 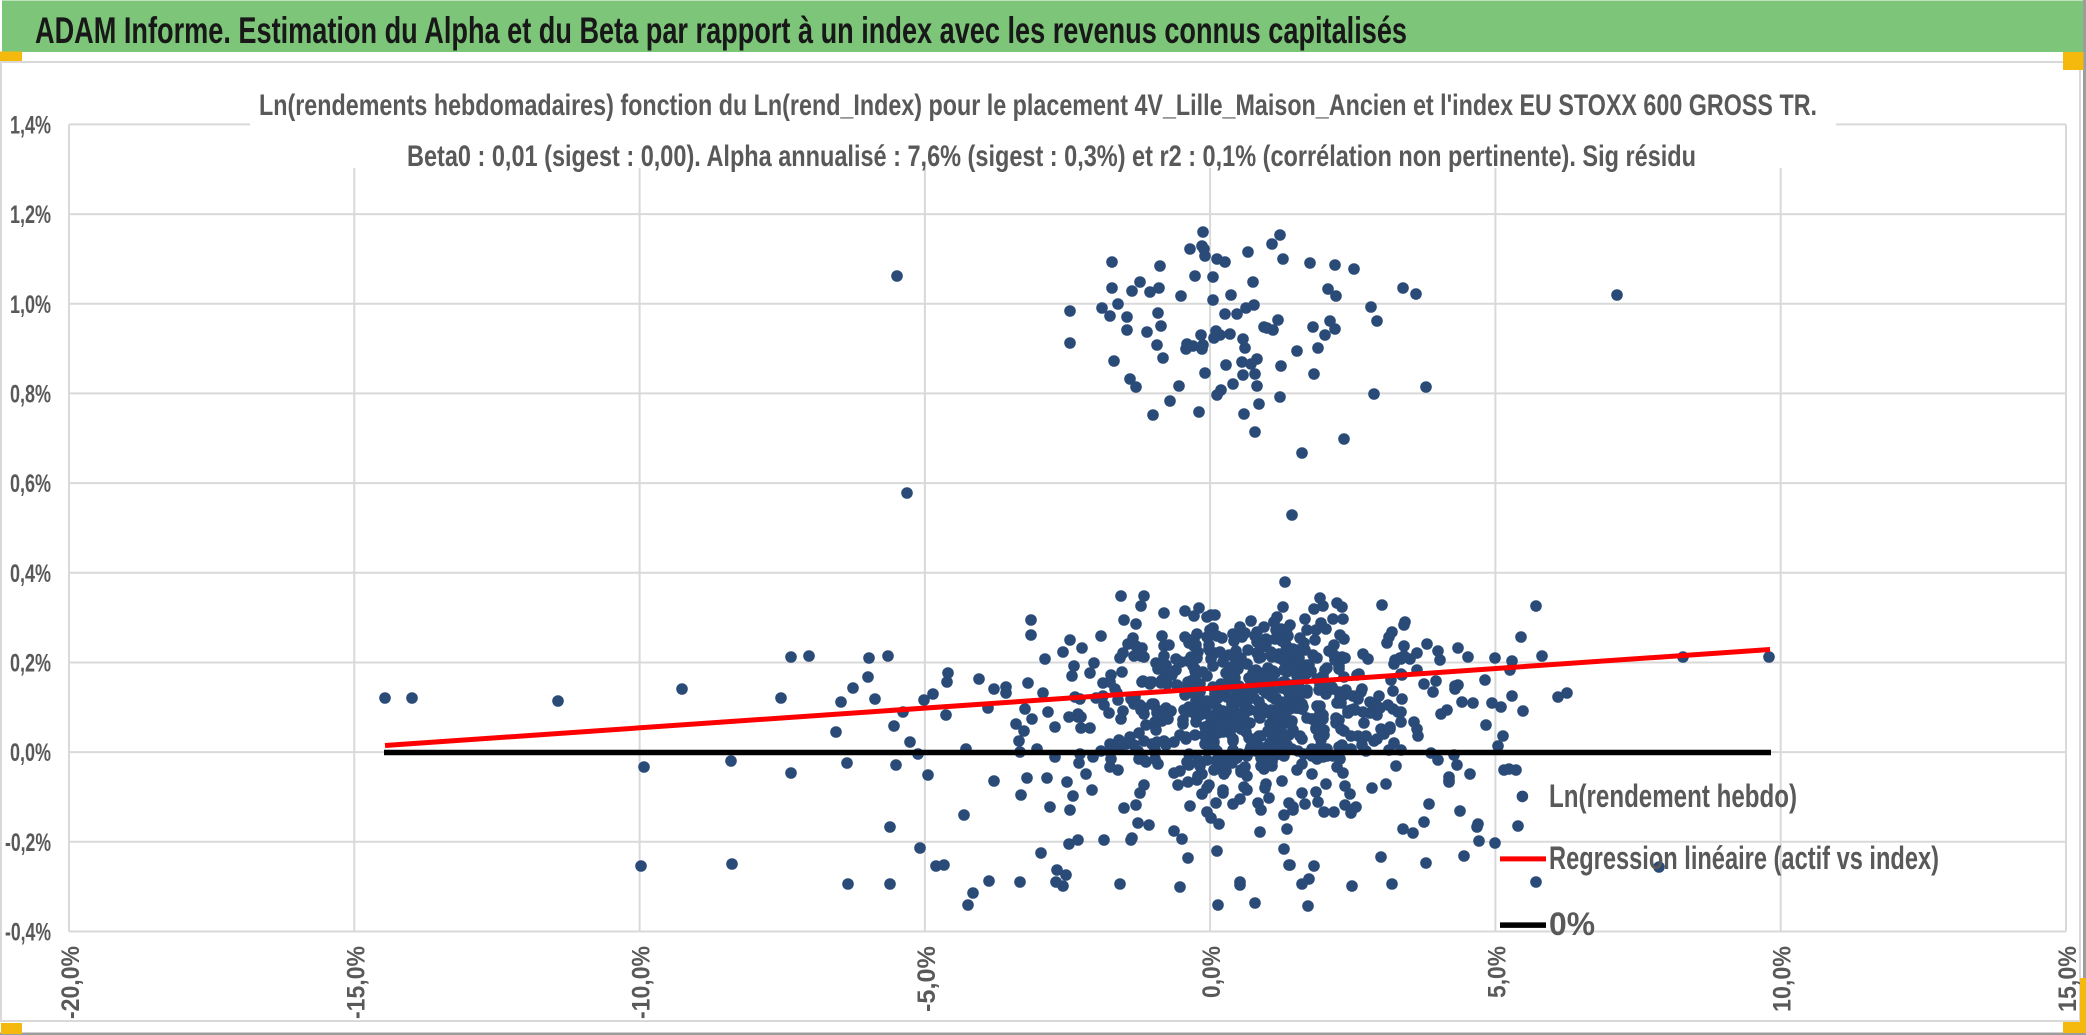 What do you see at coordinates (30, 574) in the screenshot?
I see `svg-text: 0,4%` at bounding box center [30, 574].